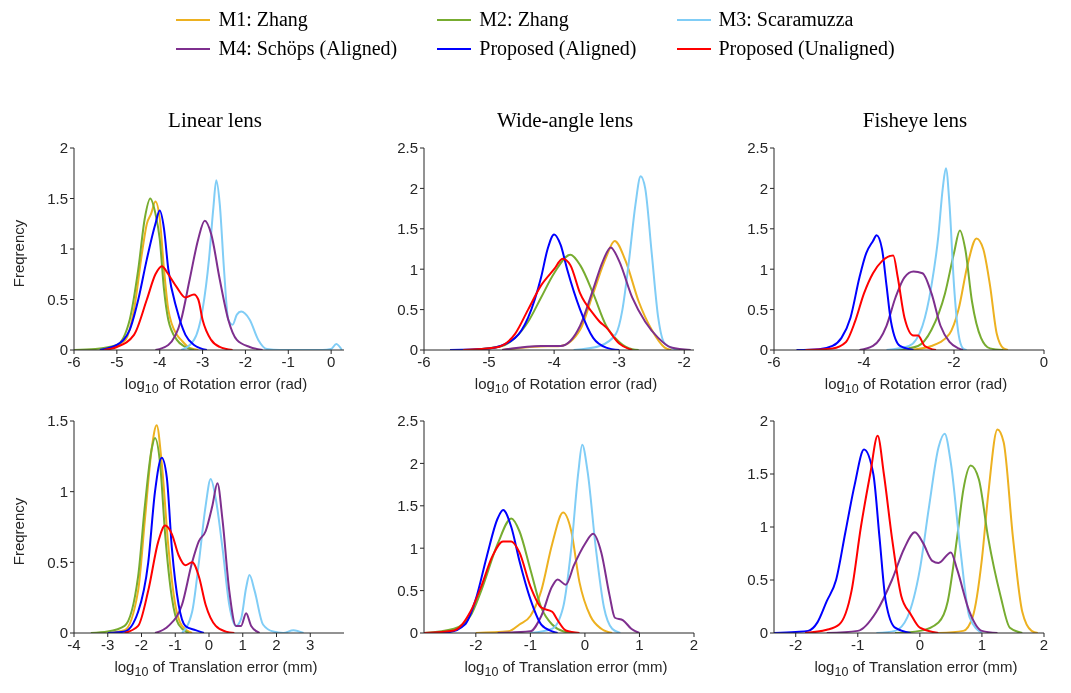 The height and width of the screenshot is (693, 1071). What do you see at coordinates (215, 121) in the screenshot?
I see `chart-title: Linear lens` at bounding box center [215, 121].